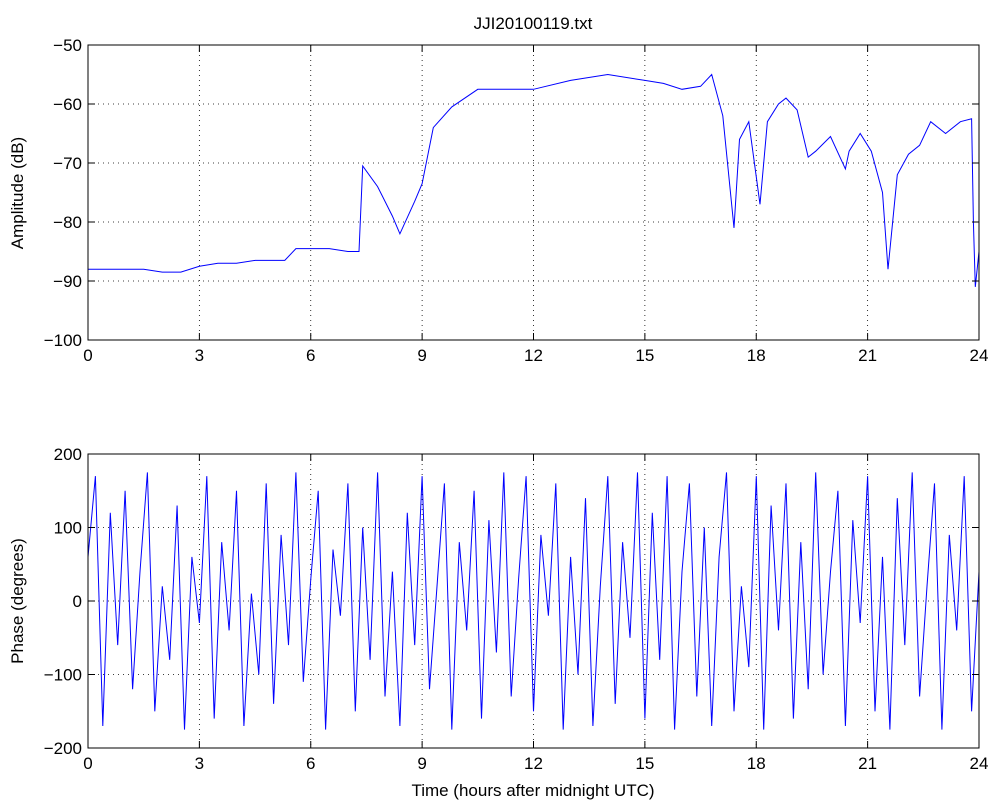  Describe the element at coordinates (17, 601) in the screenshot. I see `phase-y-label: Phase (degrees)` at that location.